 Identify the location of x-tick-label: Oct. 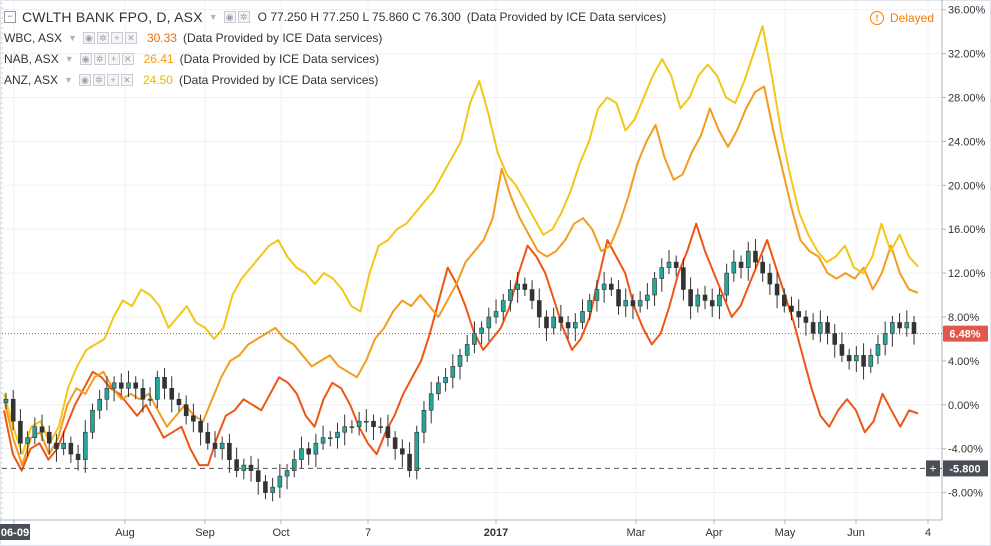
(280, 533).